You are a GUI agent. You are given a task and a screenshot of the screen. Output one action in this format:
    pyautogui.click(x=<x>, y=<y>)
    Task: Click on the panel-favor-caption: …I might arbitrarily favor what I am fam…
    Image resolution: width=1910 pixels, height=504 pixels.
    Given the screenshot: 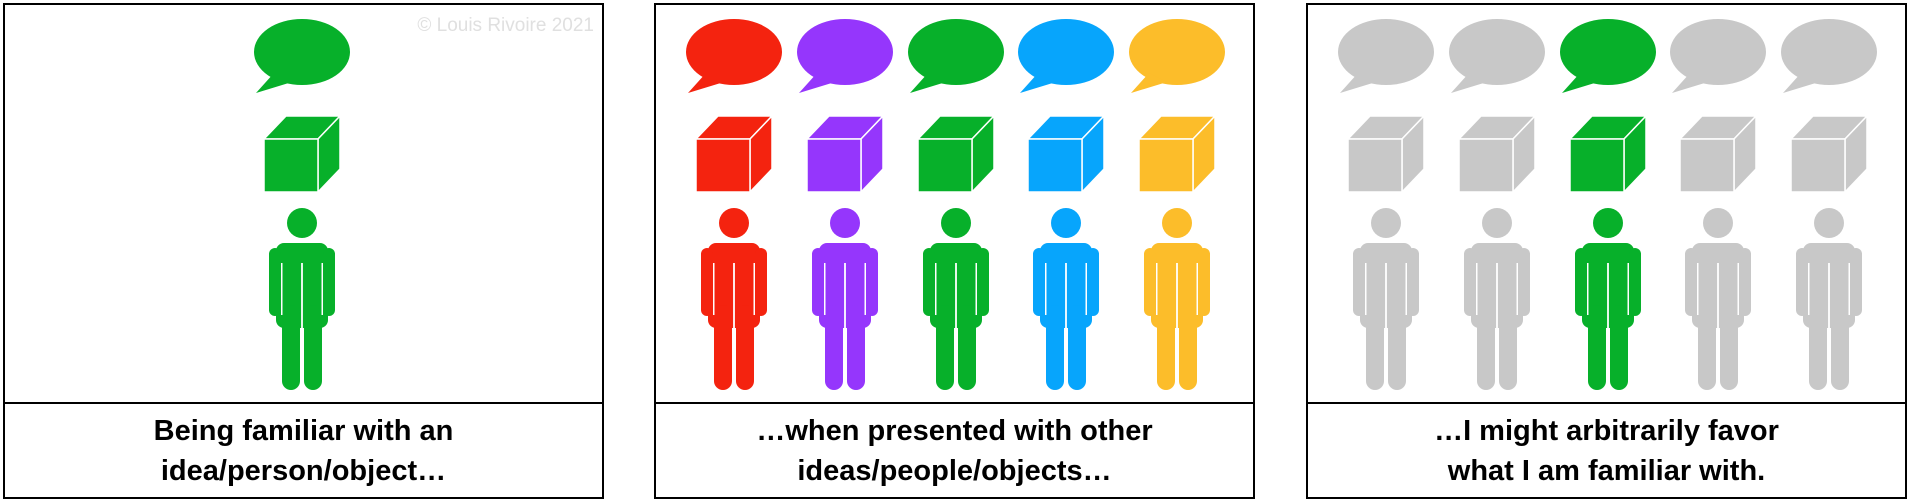 What is the action you would take?
    pyautogui.click(x=1606, y=449)
    